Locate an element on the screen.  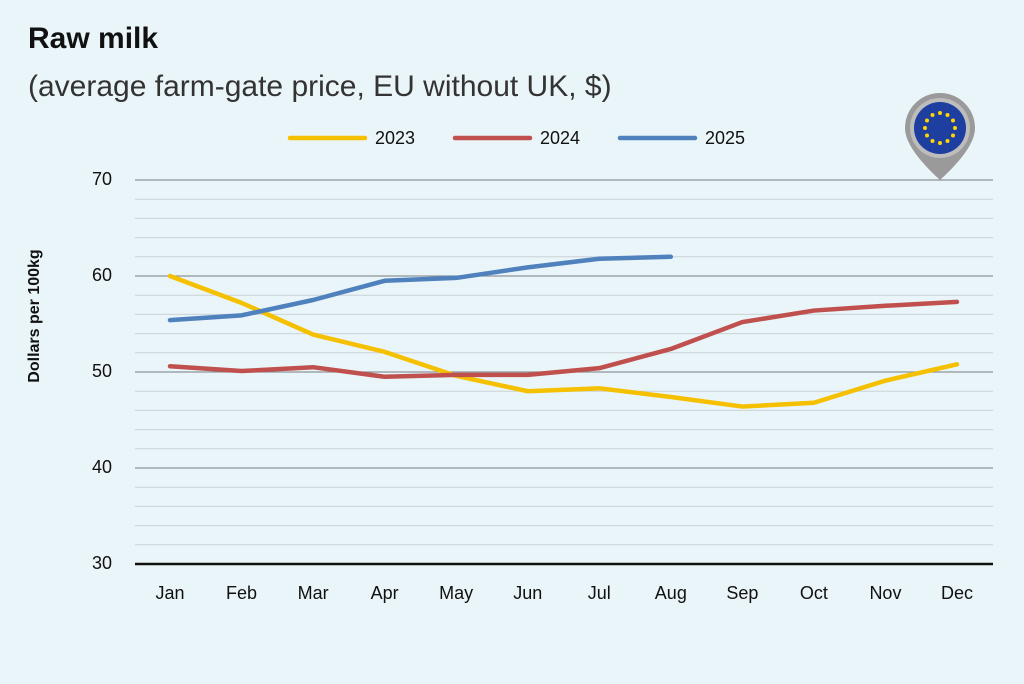
x-tick-label: Jan is located at coordinates (169, 593).